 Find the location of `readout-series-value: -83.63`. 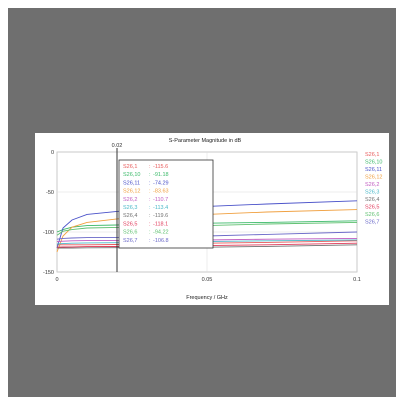

readout-series-value: -83.63 is located at coordinates (161, 192).